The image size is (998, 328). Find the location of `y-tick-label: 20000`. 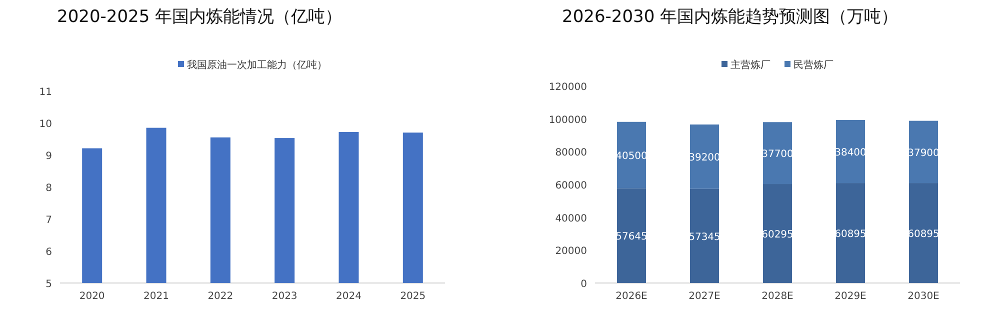

y-tick-label: 20000 is located at coordinates (571, 252).